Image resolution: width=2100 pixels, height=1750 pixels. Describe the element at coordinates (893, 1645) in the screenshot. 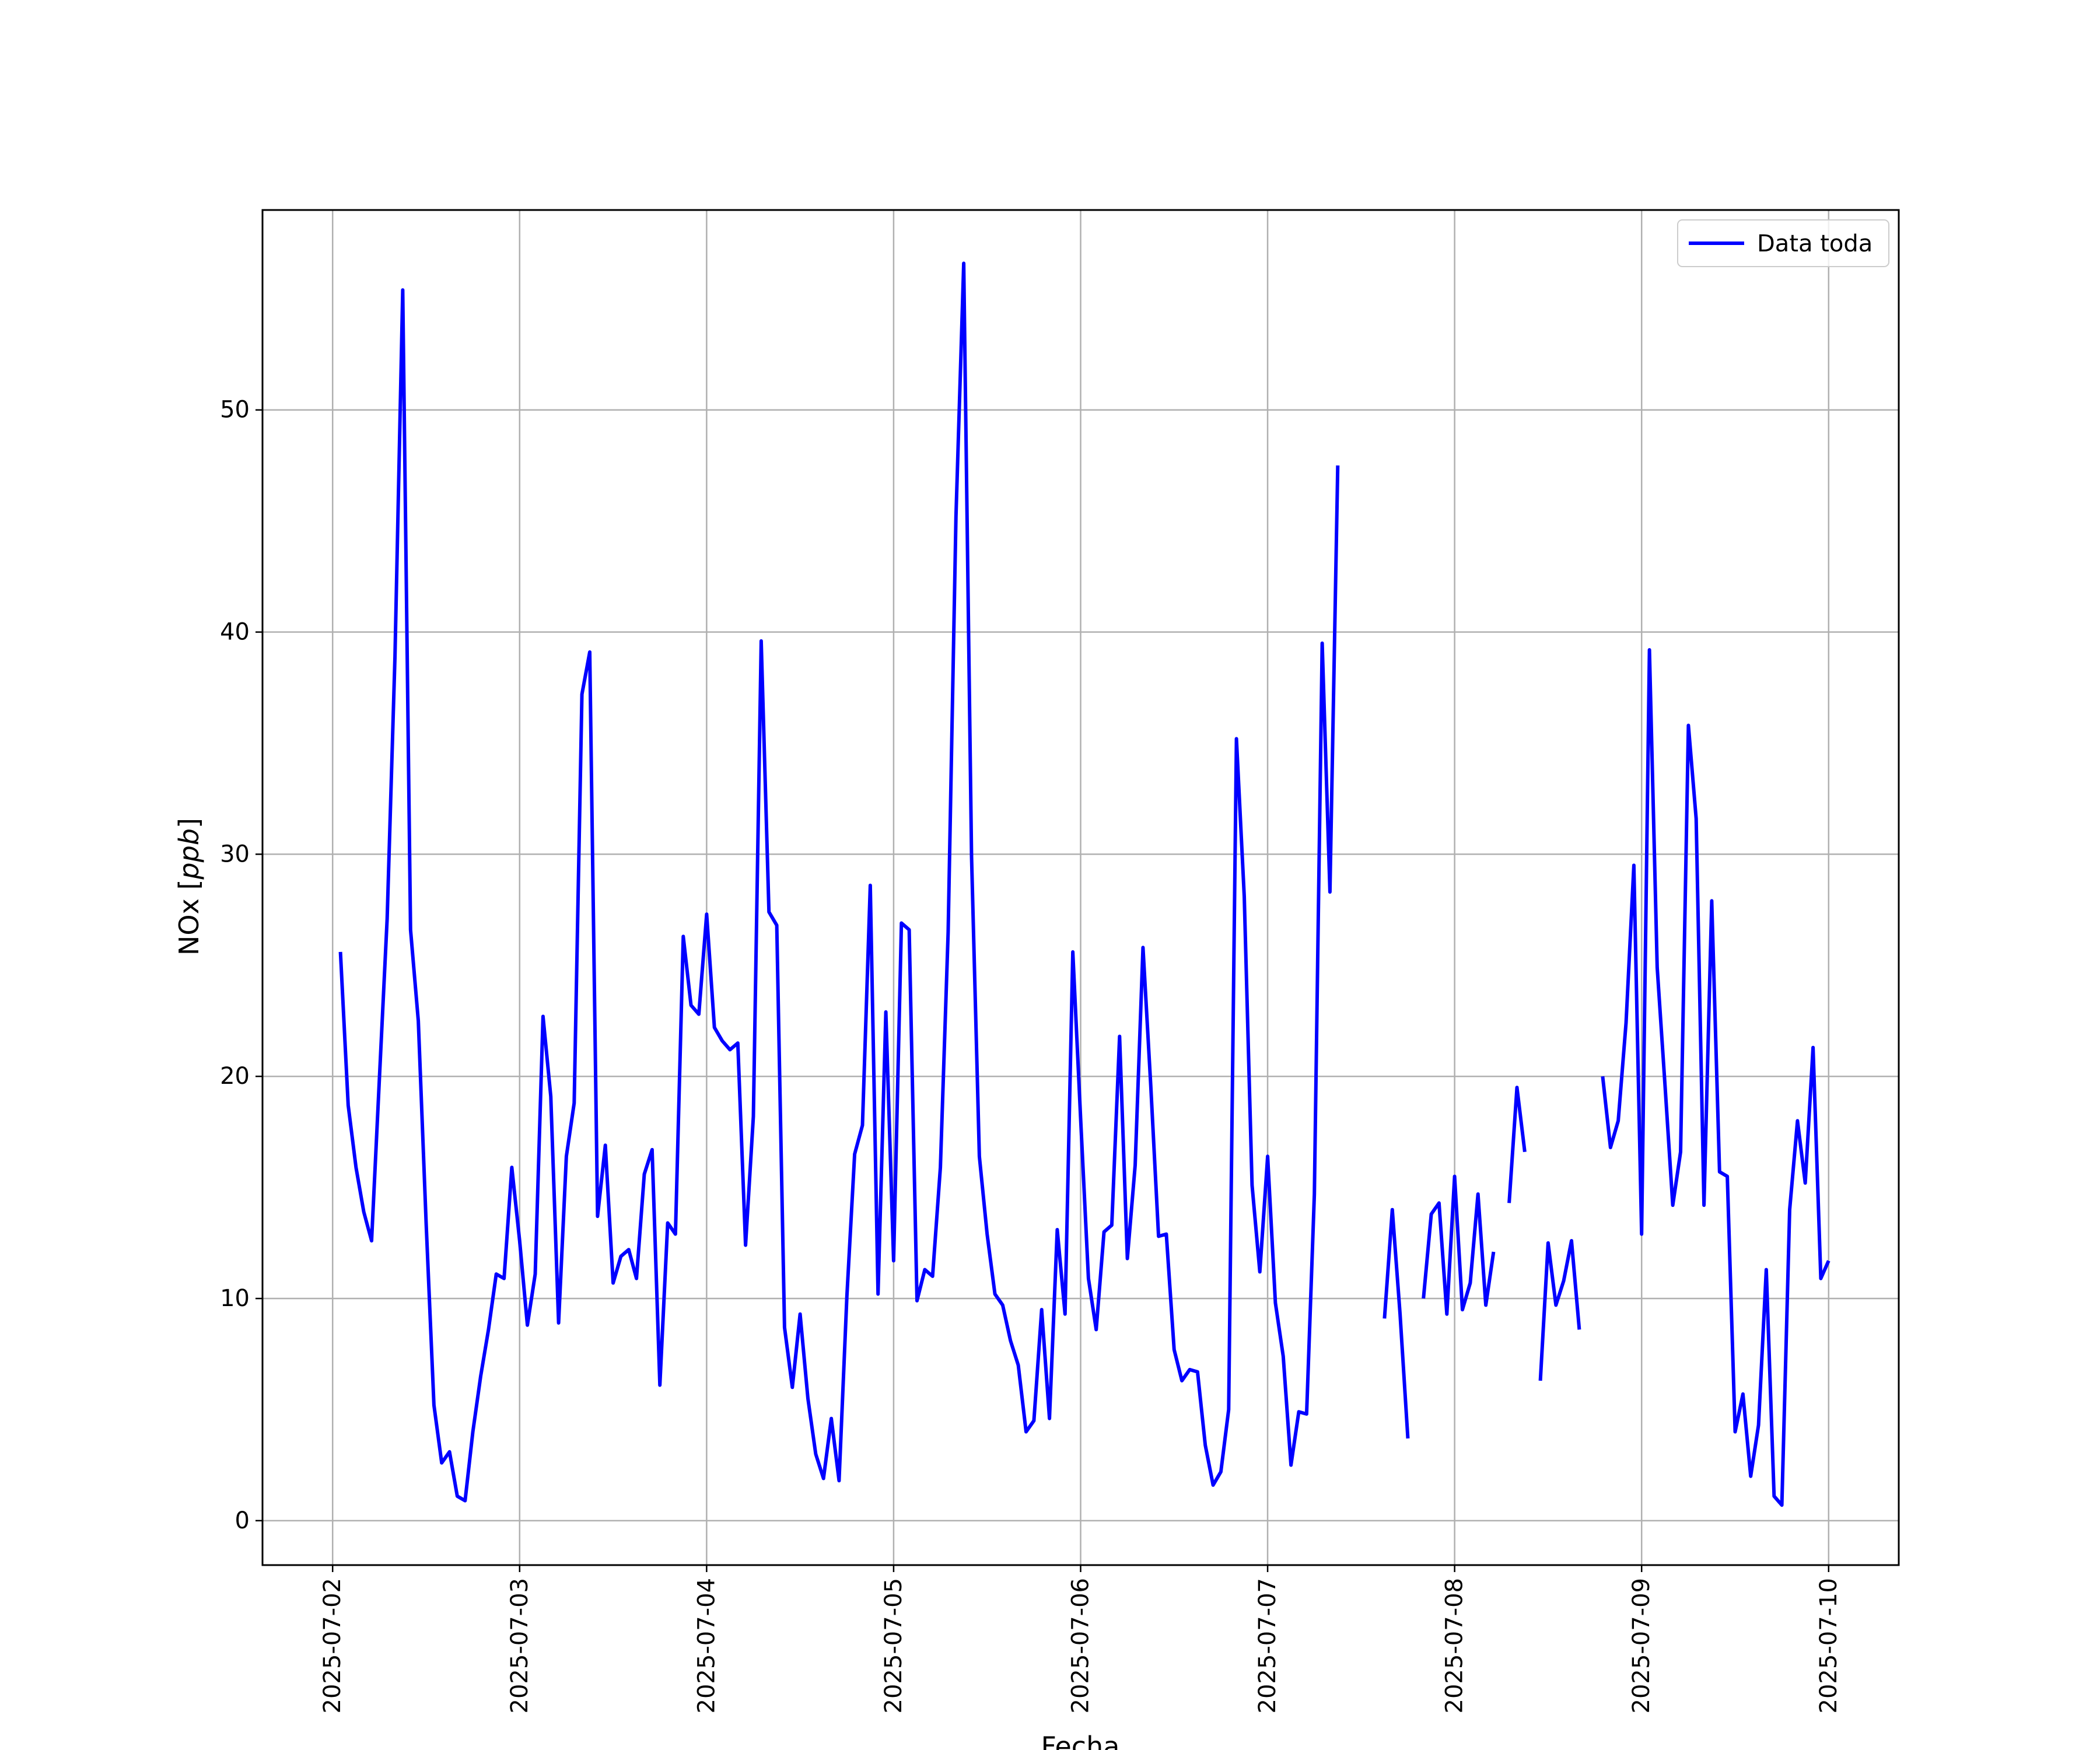

I see `x-tick-label: 2025-07-05` at that location.